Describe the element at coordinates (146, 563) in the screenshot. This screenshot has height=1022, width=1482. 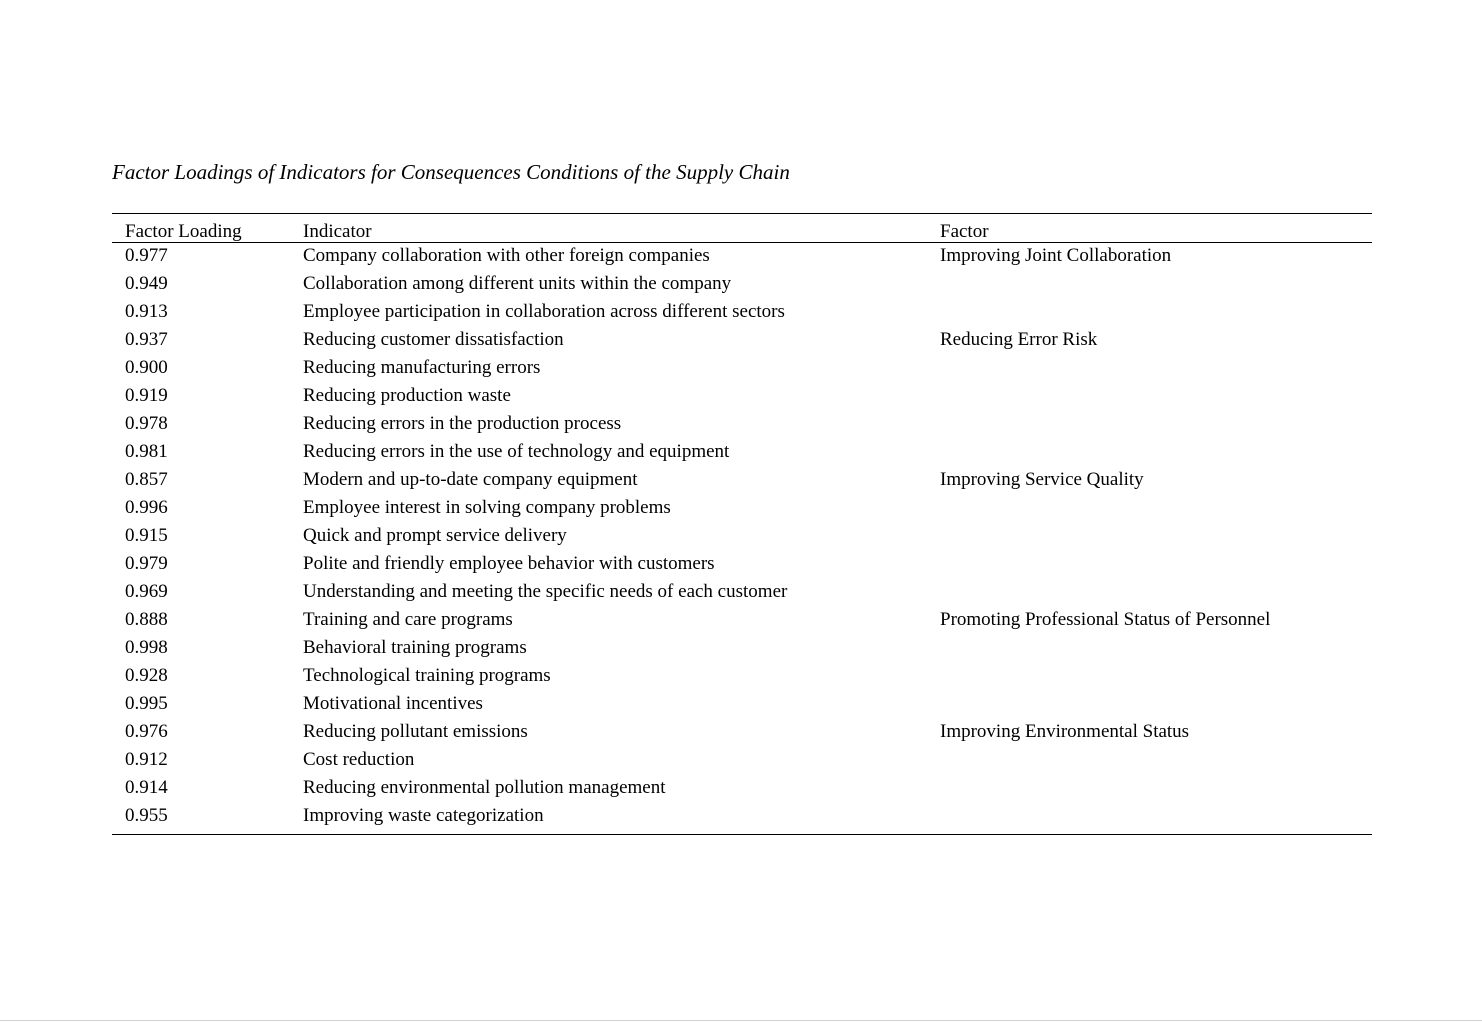
I see `cell-factor-loading: 0.979` at that location.